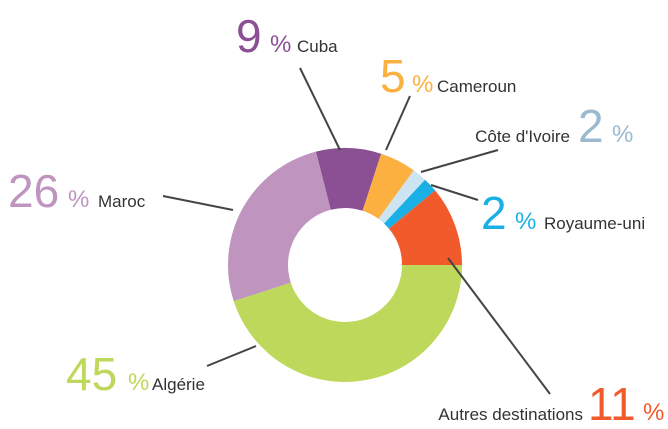  I want to click on category-label: Cuba, so click(317, 46).